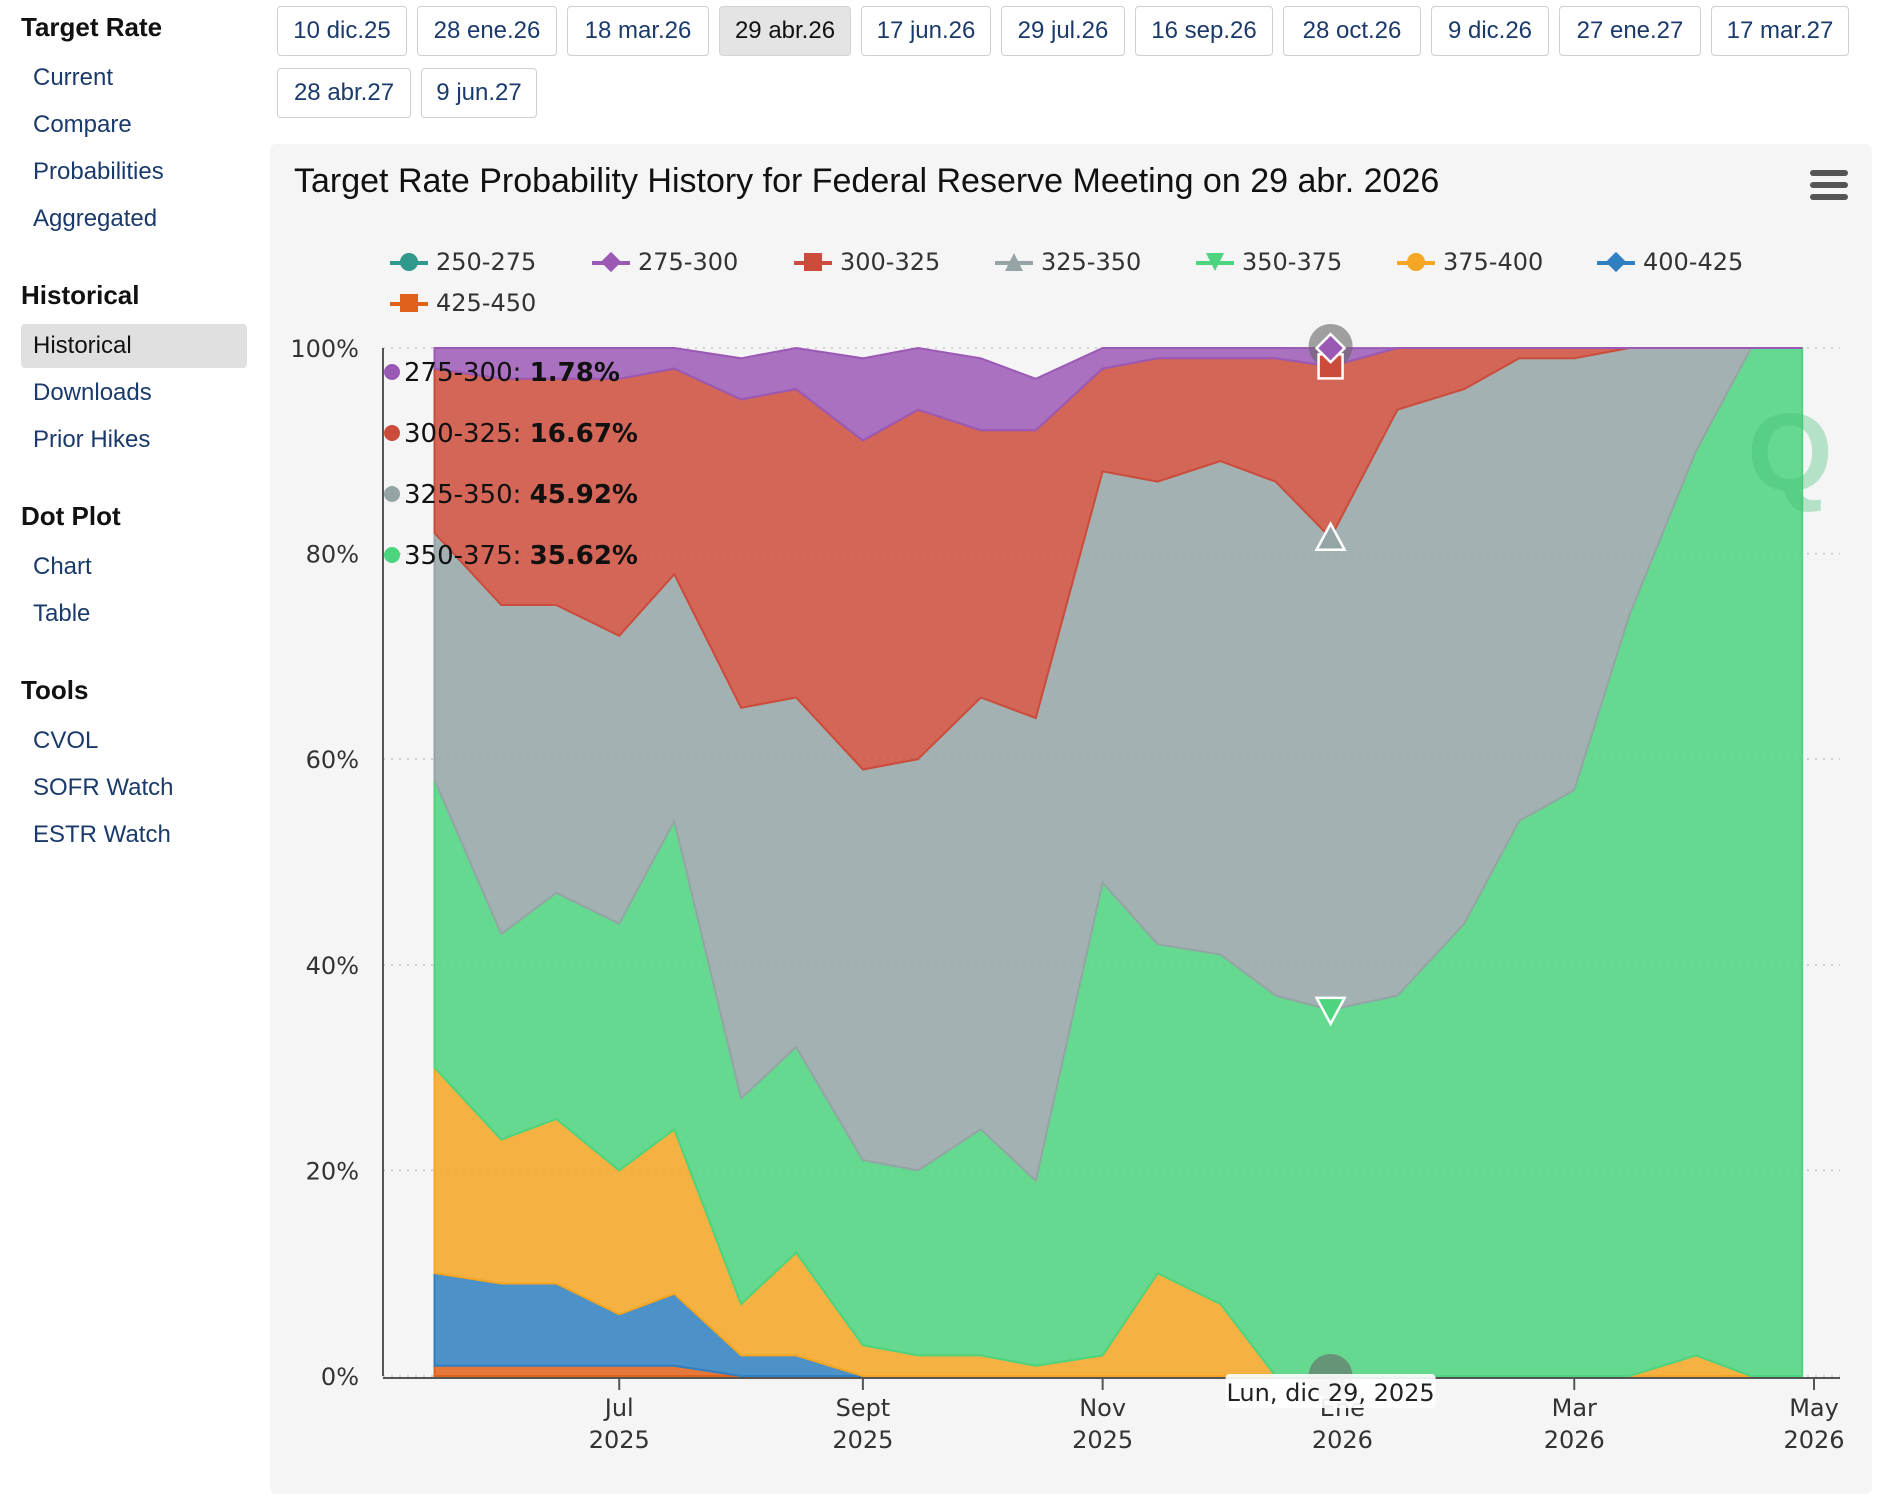 Image resolution: width=1884 pixels, height=1500 pixels. What do you see at coordinates (102, 834) in the screenshot?
I see `sidebar-item-estr-watch: ESTR Watch` at bounding box center [102, 834].